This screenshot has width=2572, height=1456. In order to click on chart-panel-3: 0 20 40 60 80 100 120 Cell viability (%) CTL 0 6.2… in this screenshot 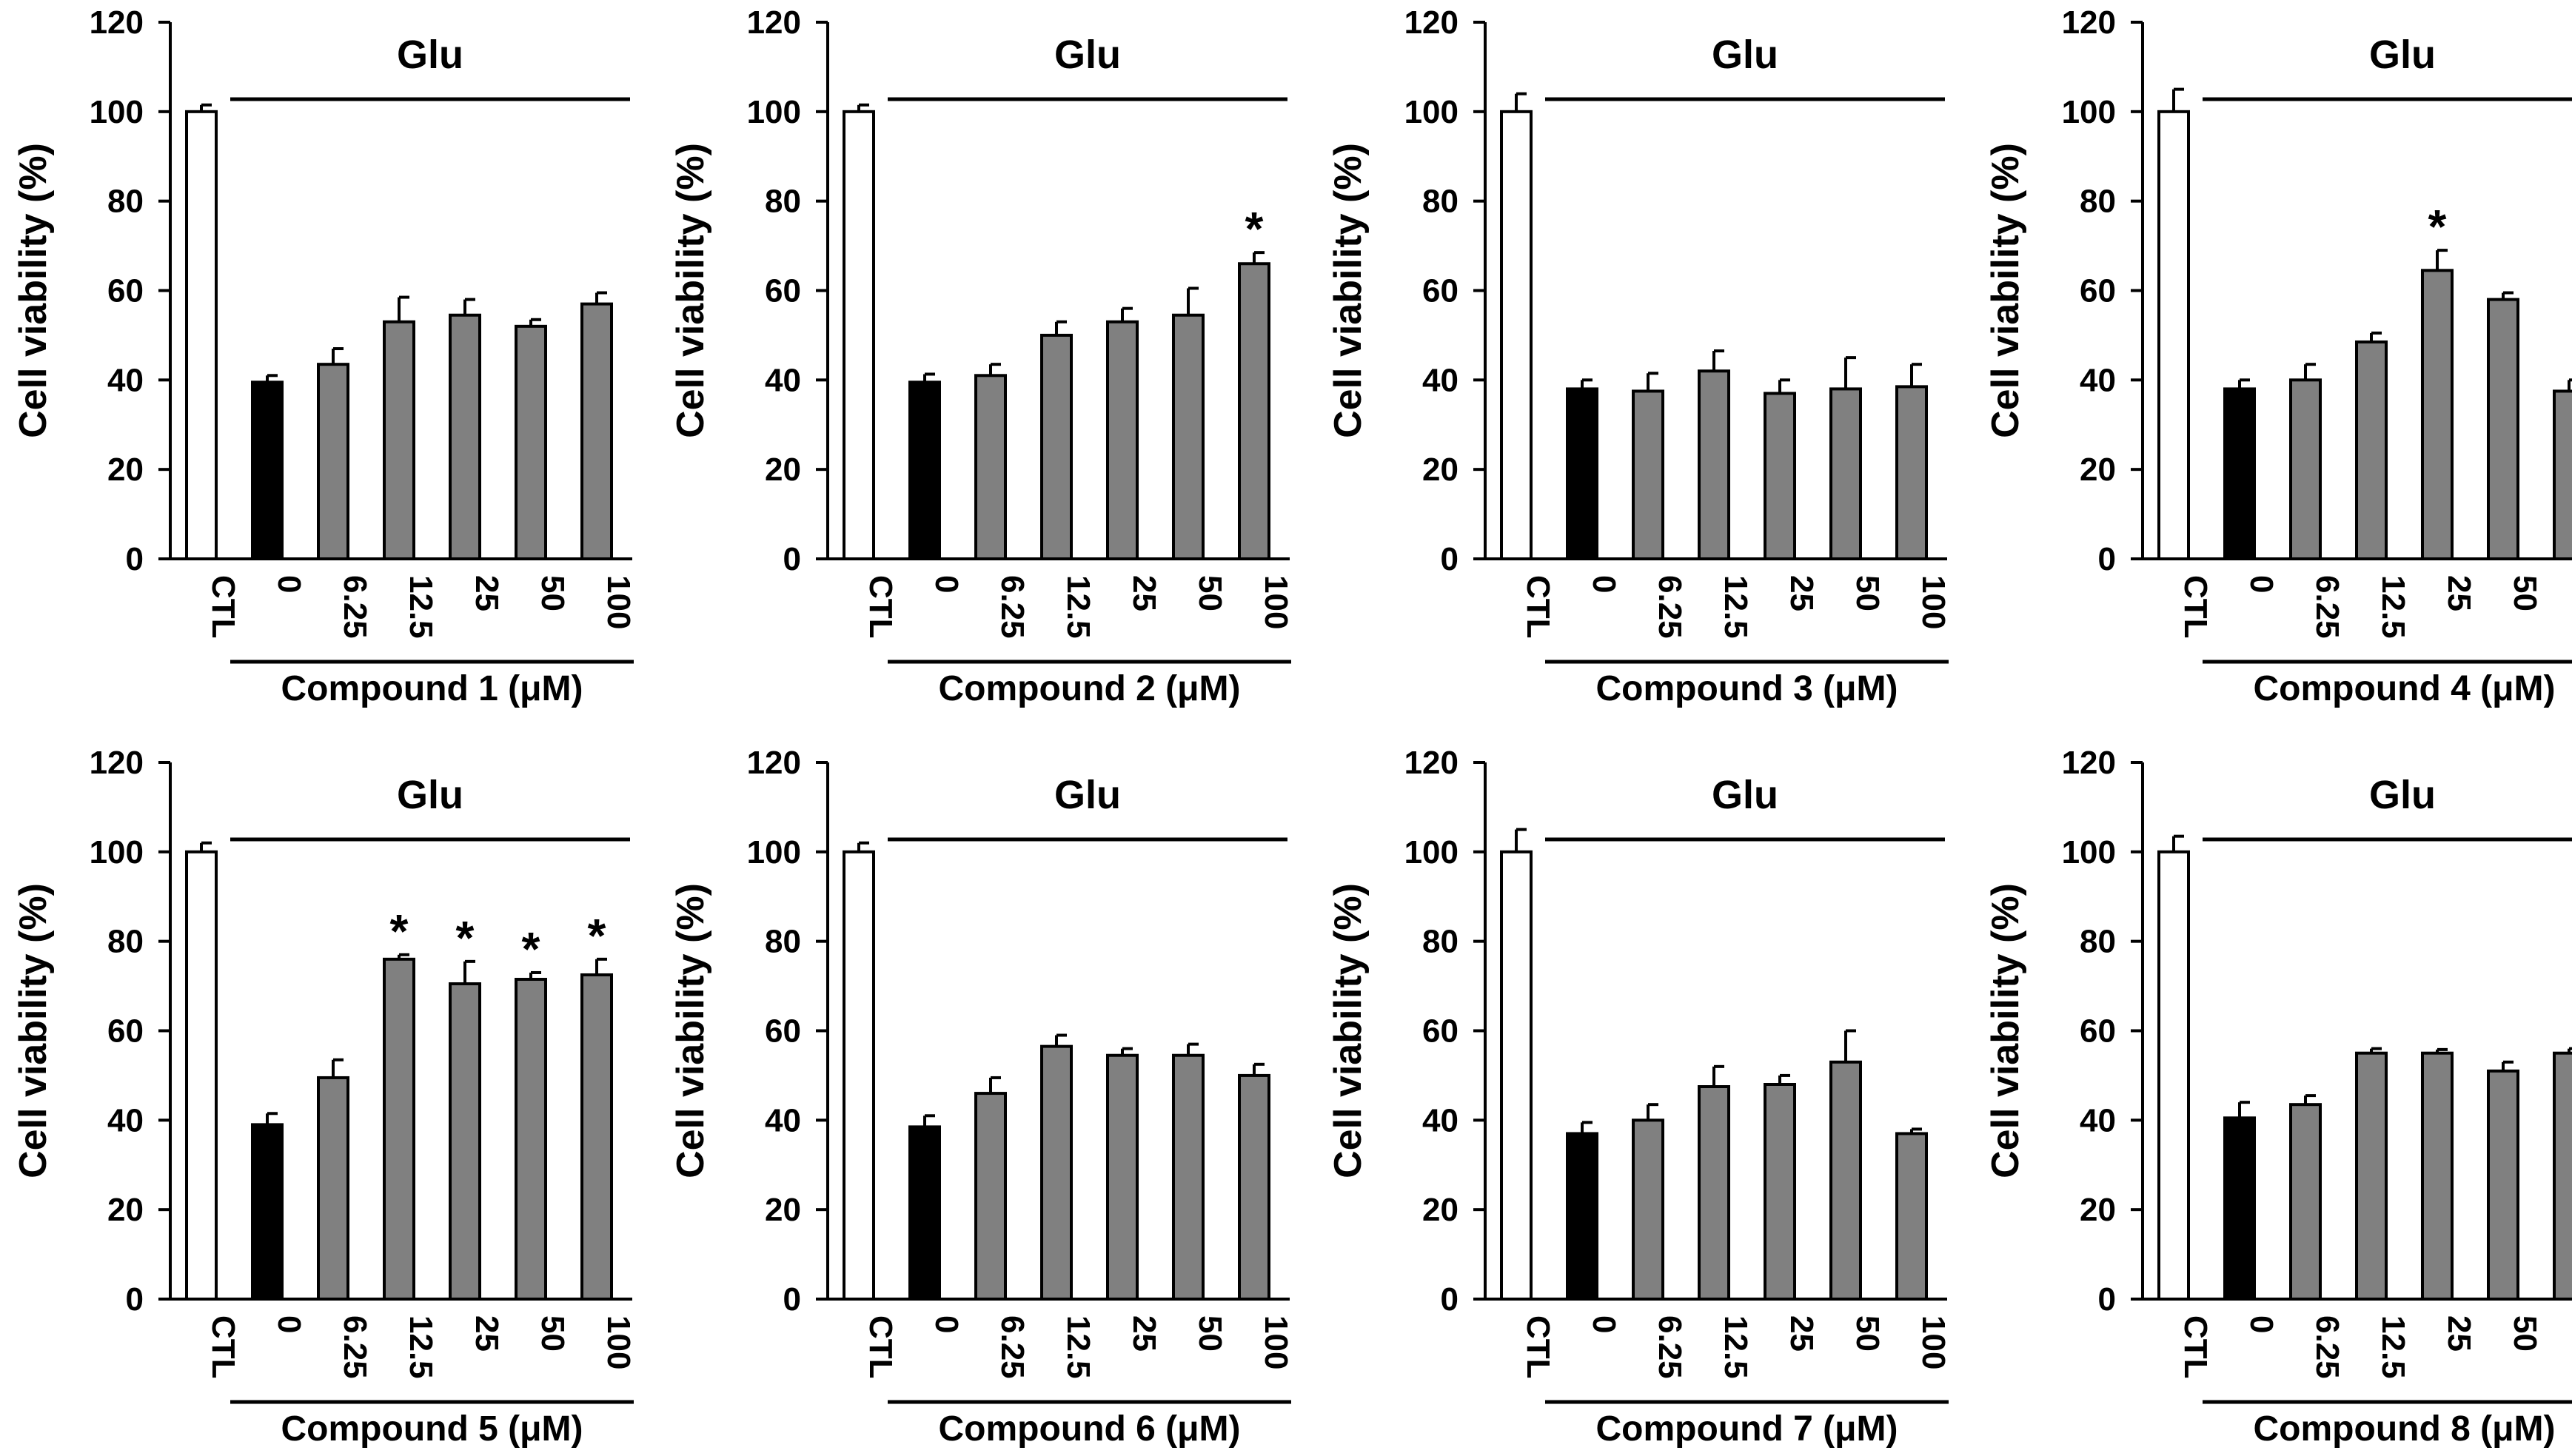, I will do `click(1639, 356)`.